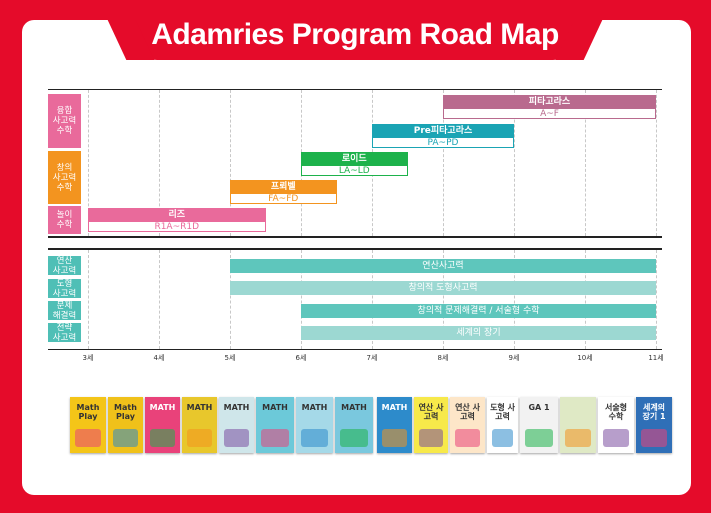  What do you see at coordinates (177, 215) in the screenshot?
I see `program-name: 리즈` at bounding box center [177, 215].